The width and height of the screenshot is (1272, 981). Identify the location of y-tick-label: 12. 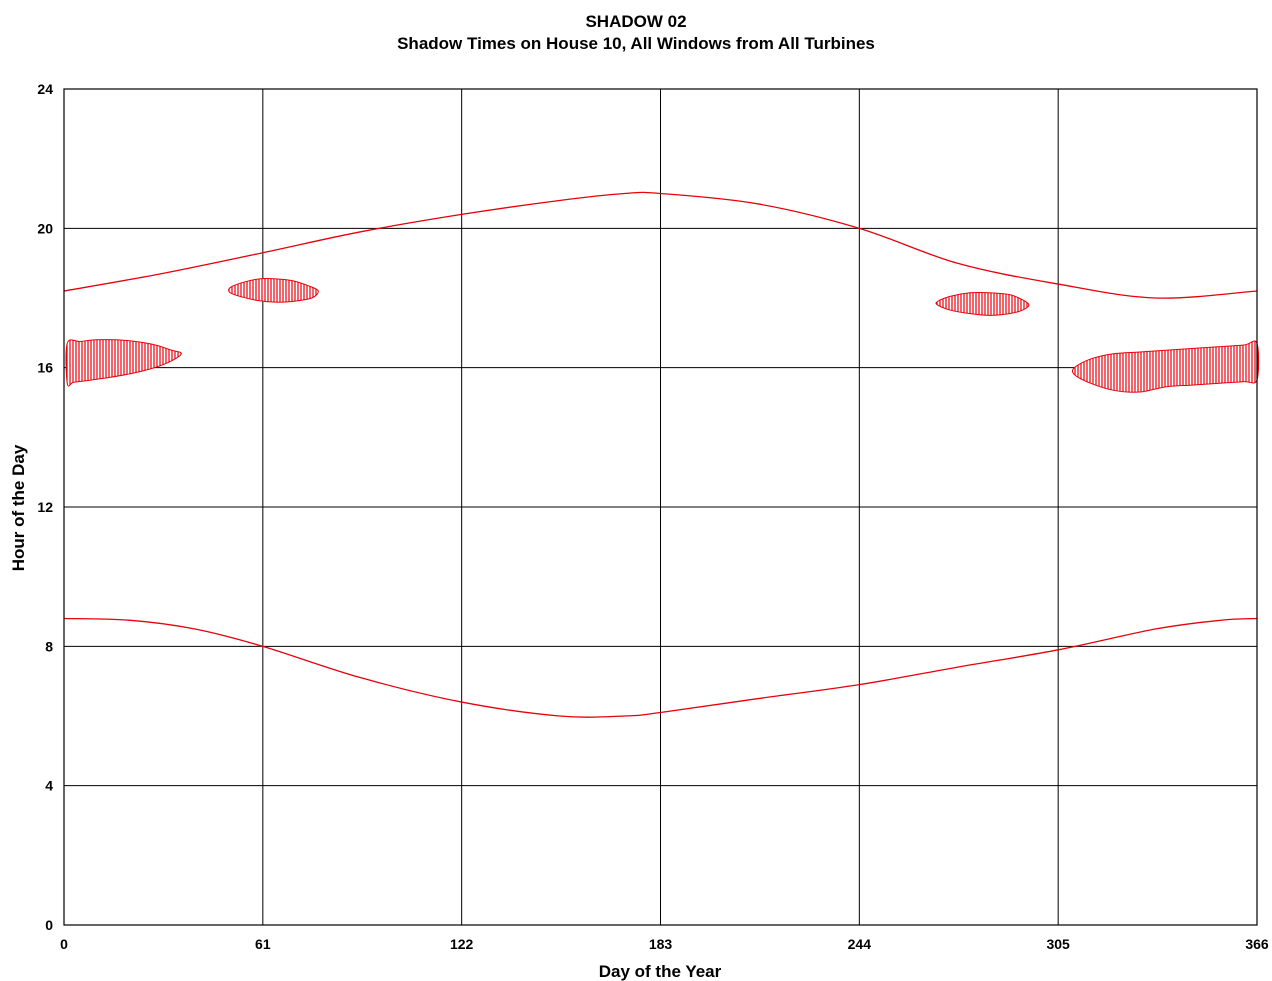
(45, 507).